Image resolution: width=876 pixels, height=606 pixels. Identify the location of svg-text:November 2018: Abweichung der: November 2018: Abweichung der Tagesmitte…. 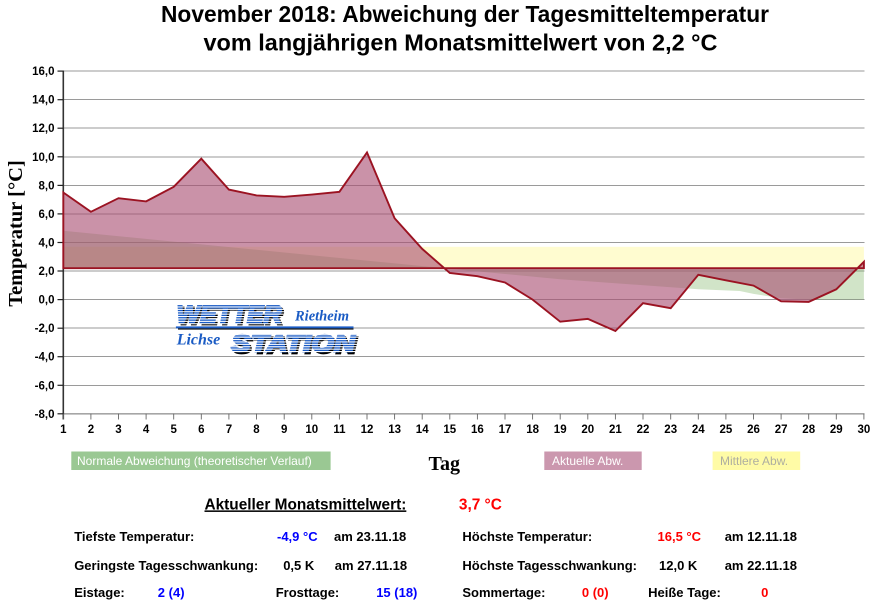
(465, 14).